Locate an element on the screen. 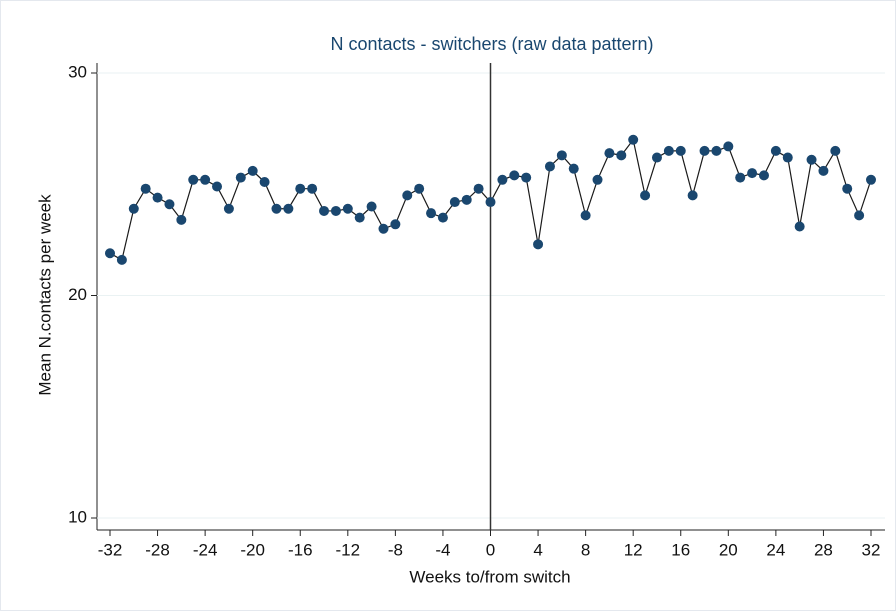 This screenshot has height=616, width=896. x-tick-label: 24 is located at coordinates (775, 549).